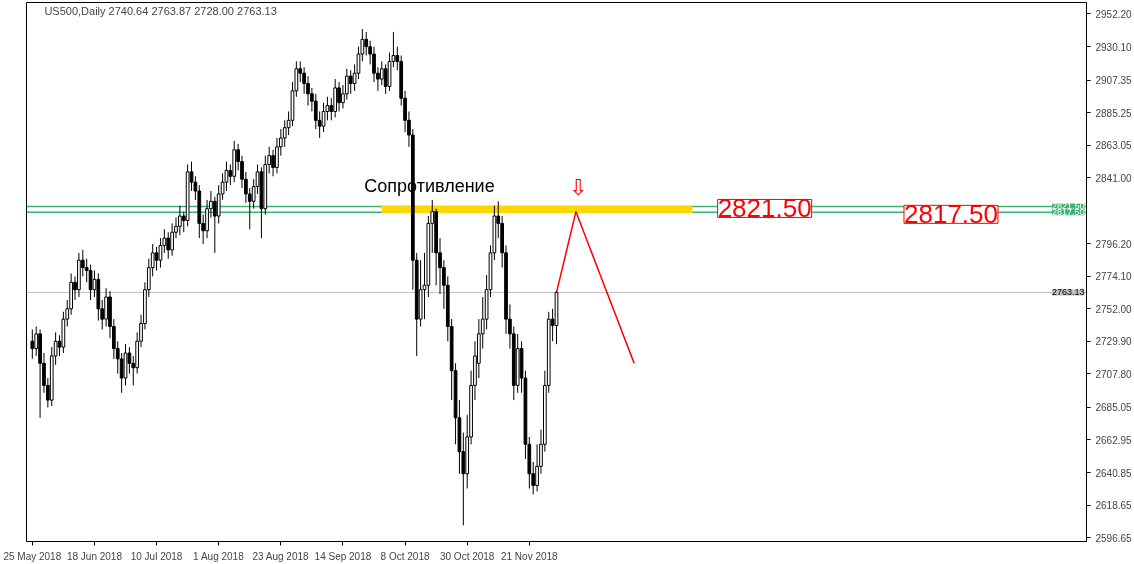 Image resolution: width=1134 pixels, height=564 pixels. I want to click on y-tick-label: 2662.95, so click(1114, 440).